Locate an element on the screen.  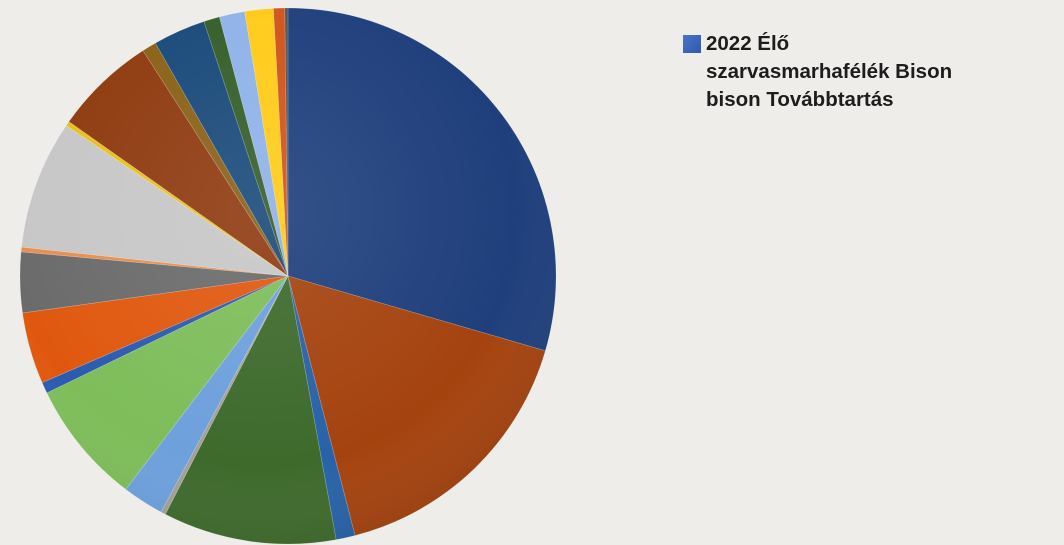
legend-swatch is located at coordinates (692, 44).